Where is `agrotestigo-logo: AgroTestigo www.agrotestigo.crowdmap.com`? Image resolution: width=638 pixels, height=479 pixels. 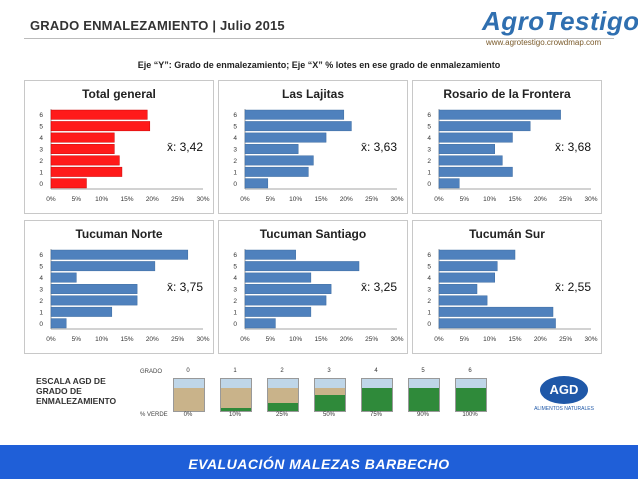 agrotestigo-logo: AgroTestigo www.agrotestigo.crowdmap.com is located at coordinates (560, 28).